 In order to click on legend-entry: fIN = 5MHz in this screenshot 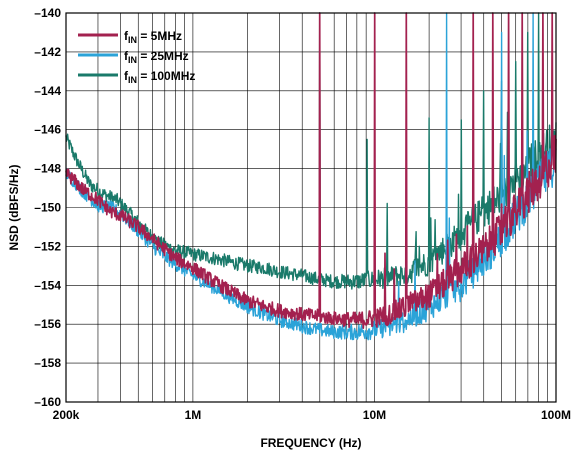, I will do `click(153, 37)`.